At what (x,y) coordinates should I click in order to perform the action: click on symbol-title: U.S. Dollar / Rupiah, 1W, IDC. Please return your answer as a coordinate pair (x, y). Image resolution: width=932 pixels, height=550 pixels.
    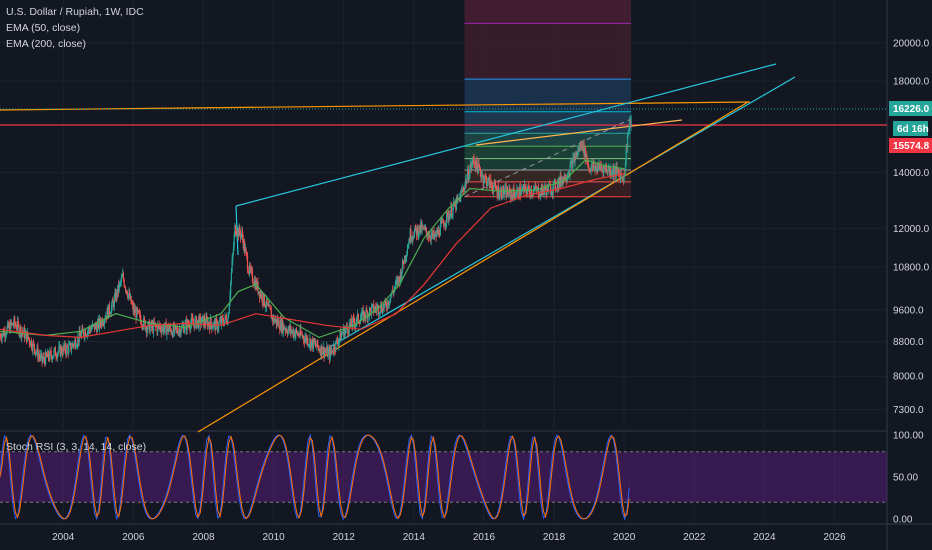
    Looking at the image, I should click on (75, 12).